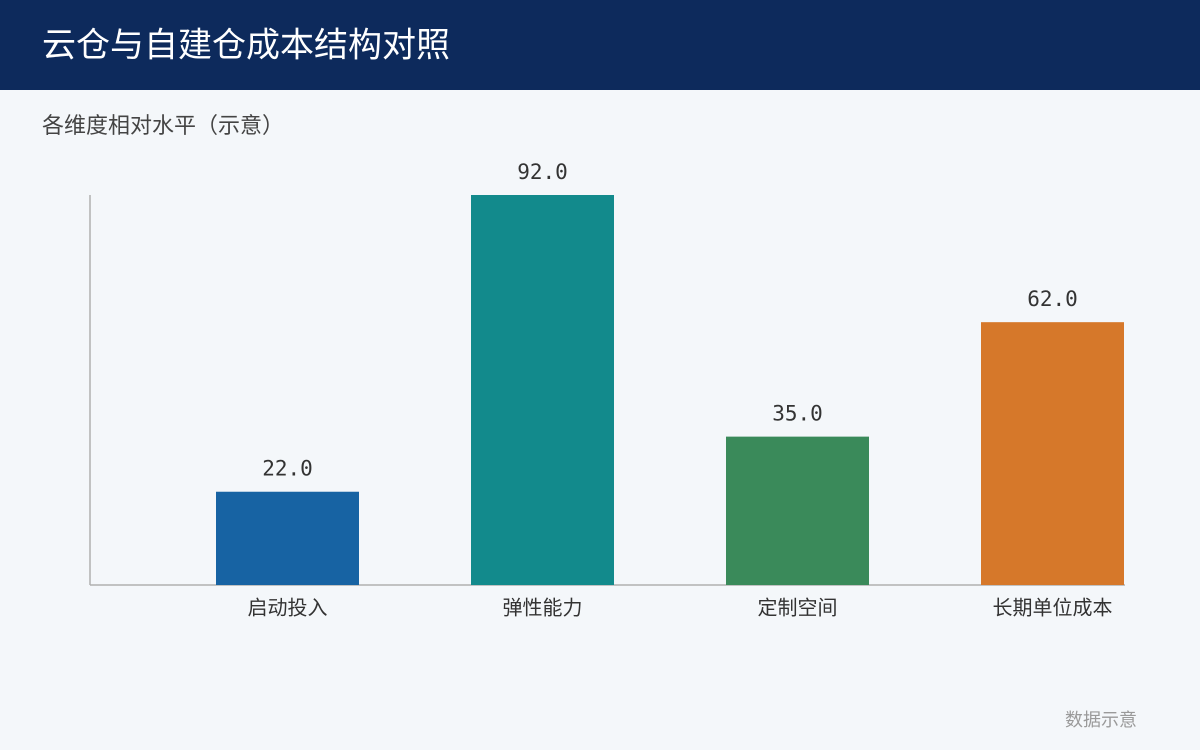 The width and height of the screenshot is (1200, 750). I want to click on value-label: 35.0, so click(797, 414).